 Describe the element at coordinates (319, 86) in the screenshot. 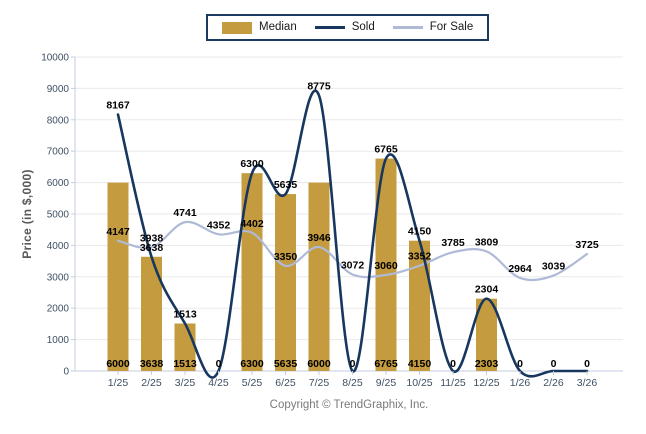

I see `sold-value-label: 8775` at that location.